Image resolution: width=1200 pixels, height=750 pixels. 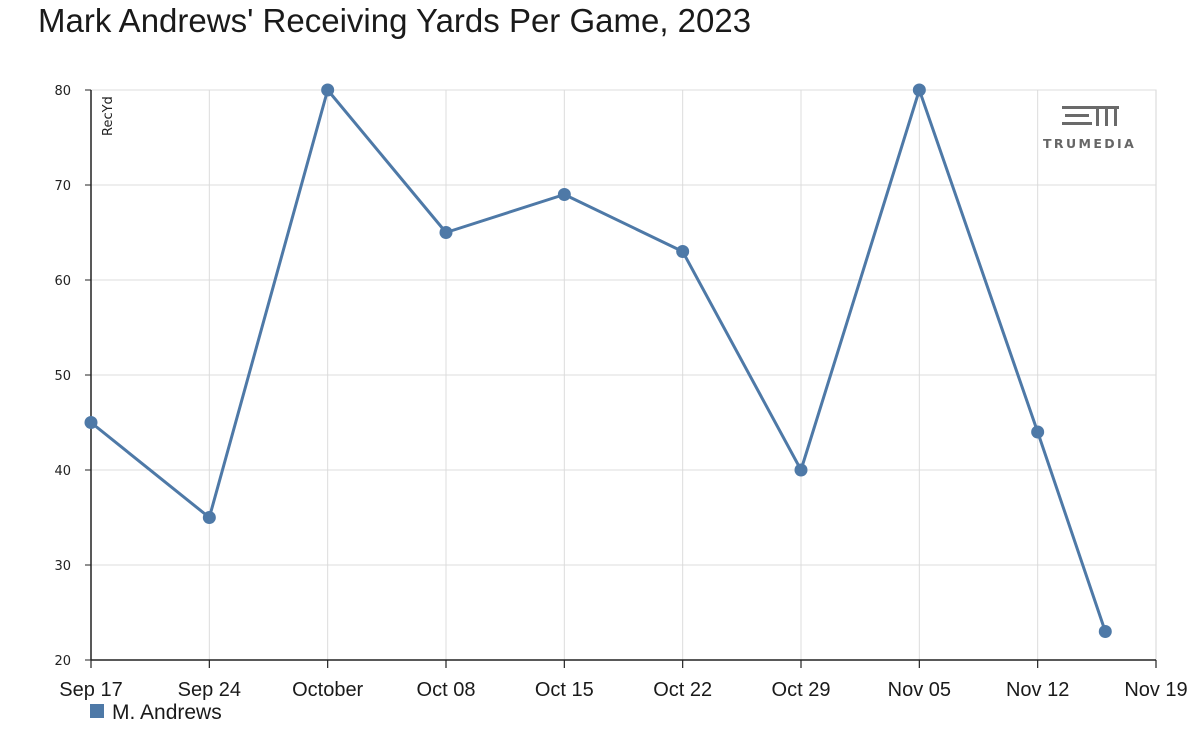 I want to click on x-tick-label: Nov 12, so click(x=1037, y=690).